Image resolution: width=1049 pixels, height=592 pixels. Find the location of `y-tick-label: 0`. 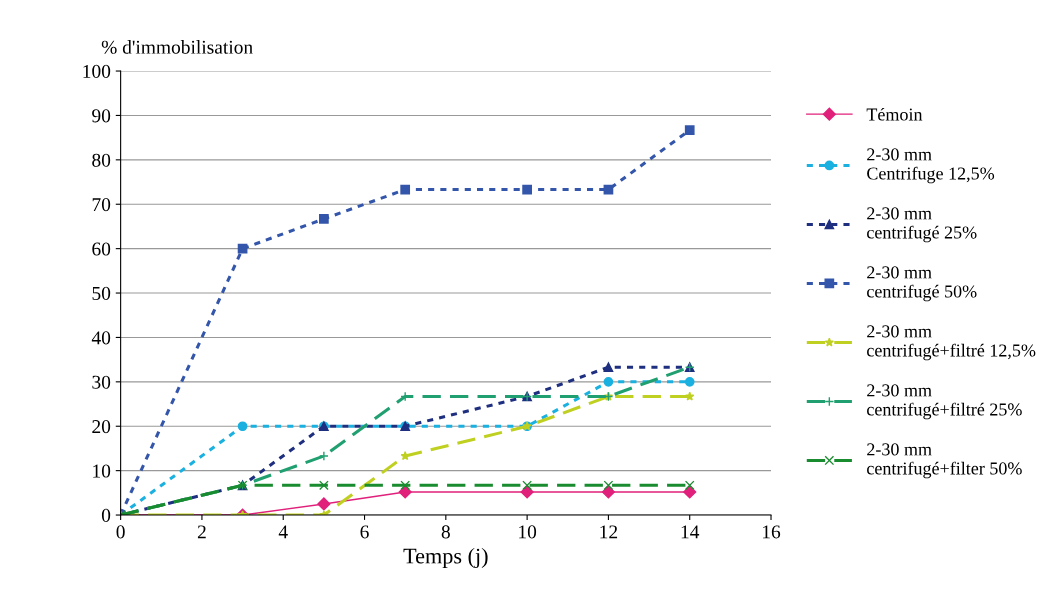

y-tick-label: 0 is located at coordinates (106, 515).